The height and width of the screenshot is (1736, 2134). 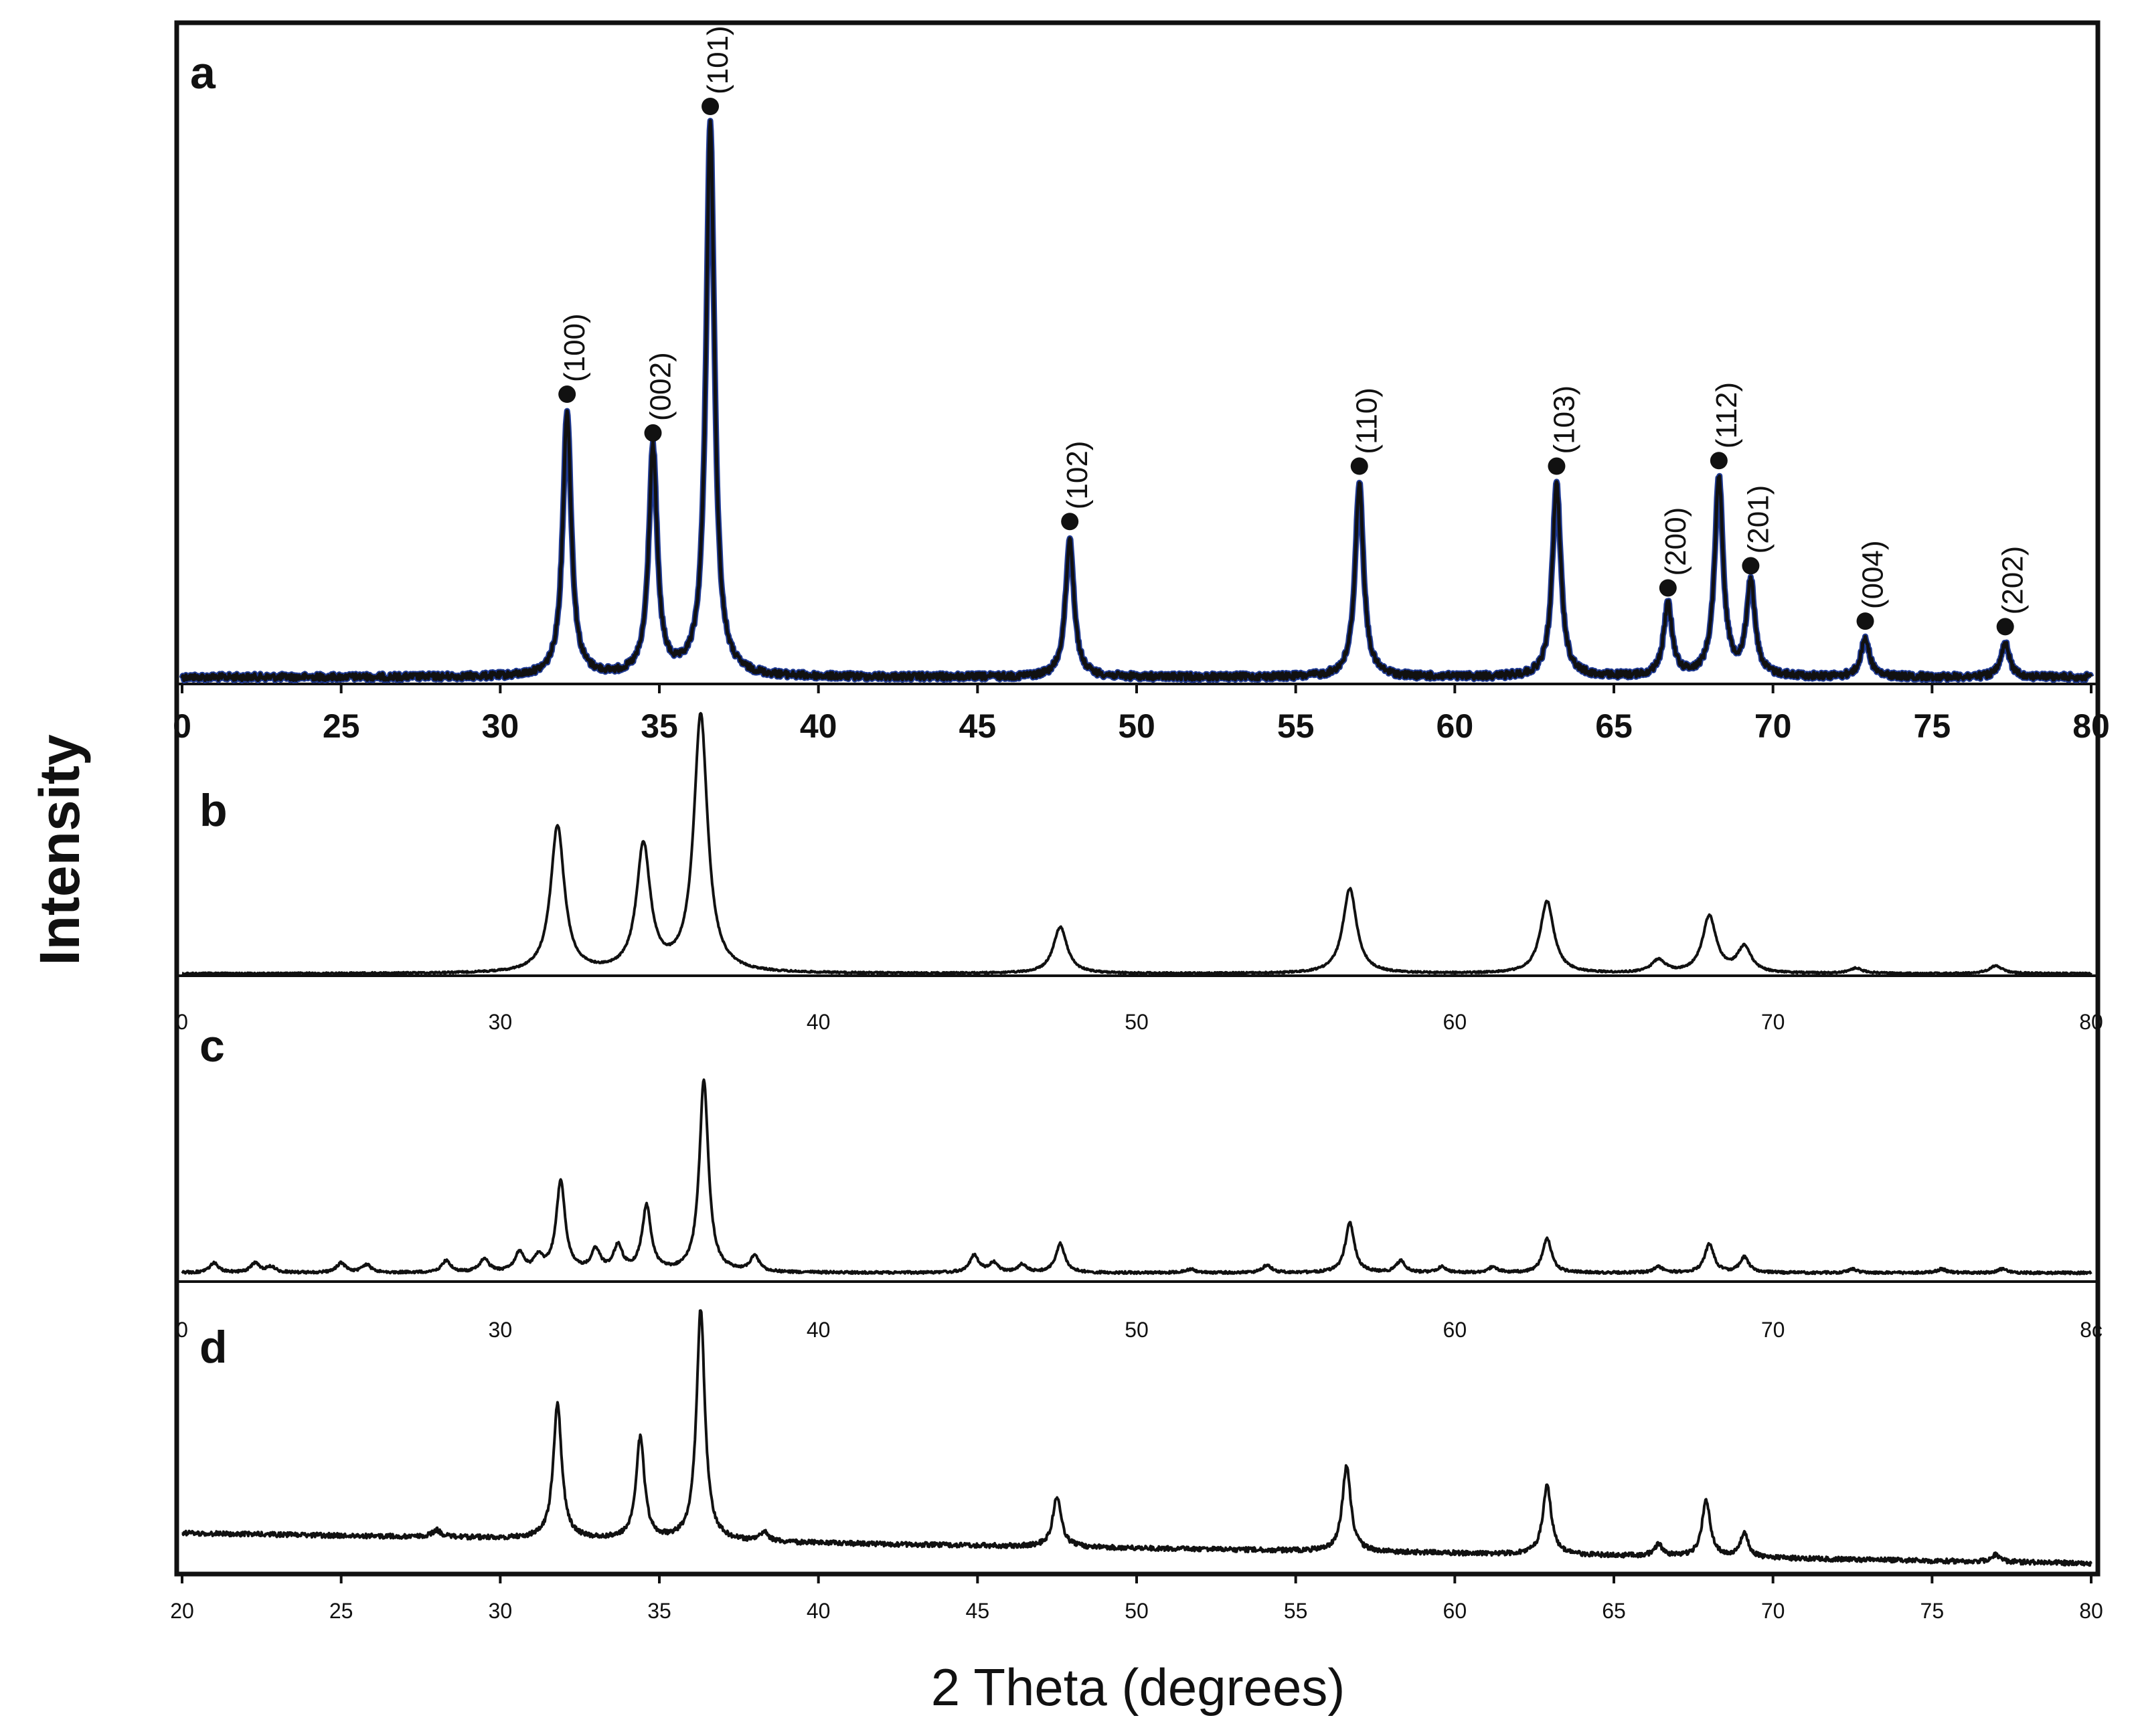 What do you see at coordinates (2091, 1022) in the screenshot?
I see `x-tick-label-b: 80` at bounding box center [2091, 1022].